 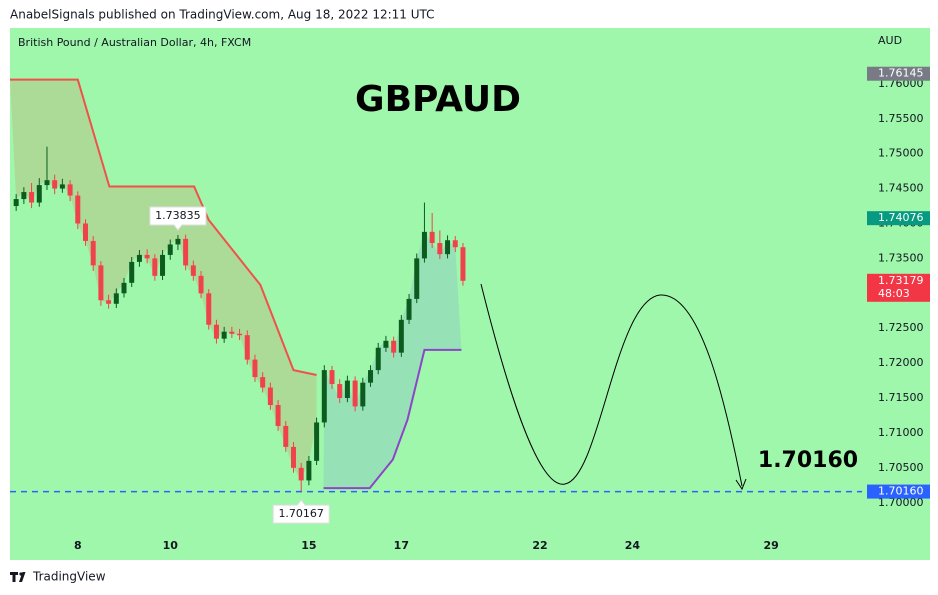 I want to click on y-tick-label: 1.72000, so click(x=901, y=362).